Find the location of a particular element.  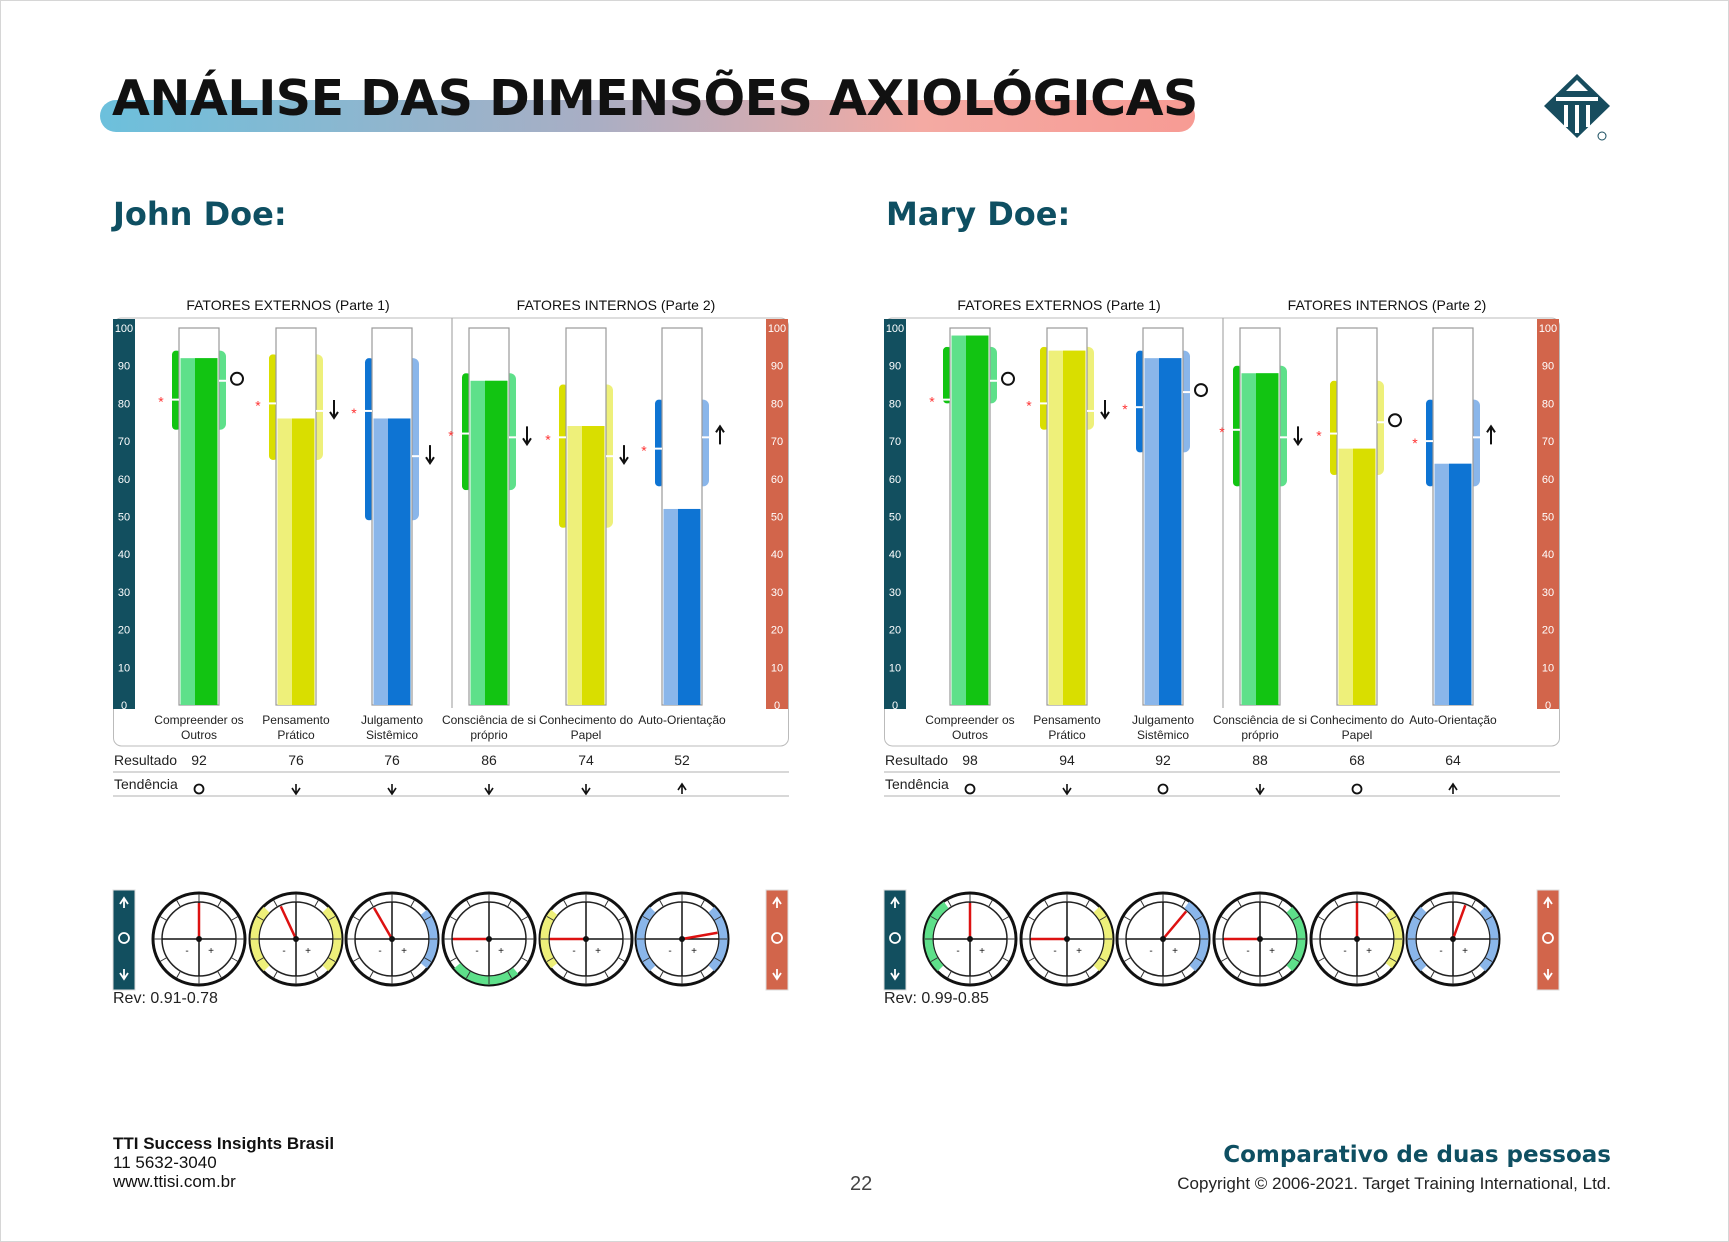

right-tick-label: 10 is located at coordinates (1548, 668).